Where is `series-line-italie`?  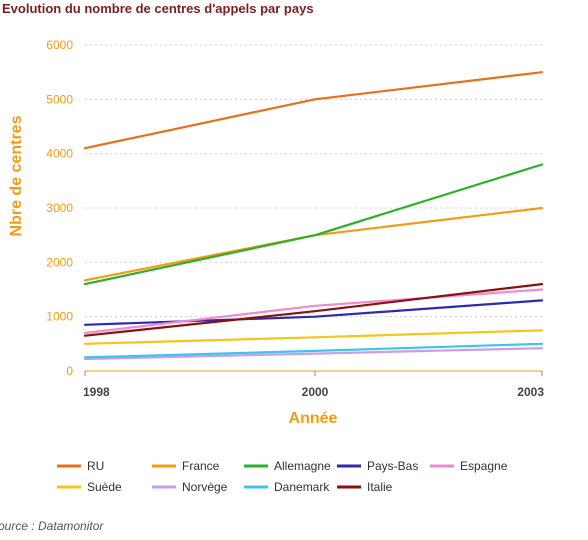 series-line-italie is located at coordinates (313, 310).